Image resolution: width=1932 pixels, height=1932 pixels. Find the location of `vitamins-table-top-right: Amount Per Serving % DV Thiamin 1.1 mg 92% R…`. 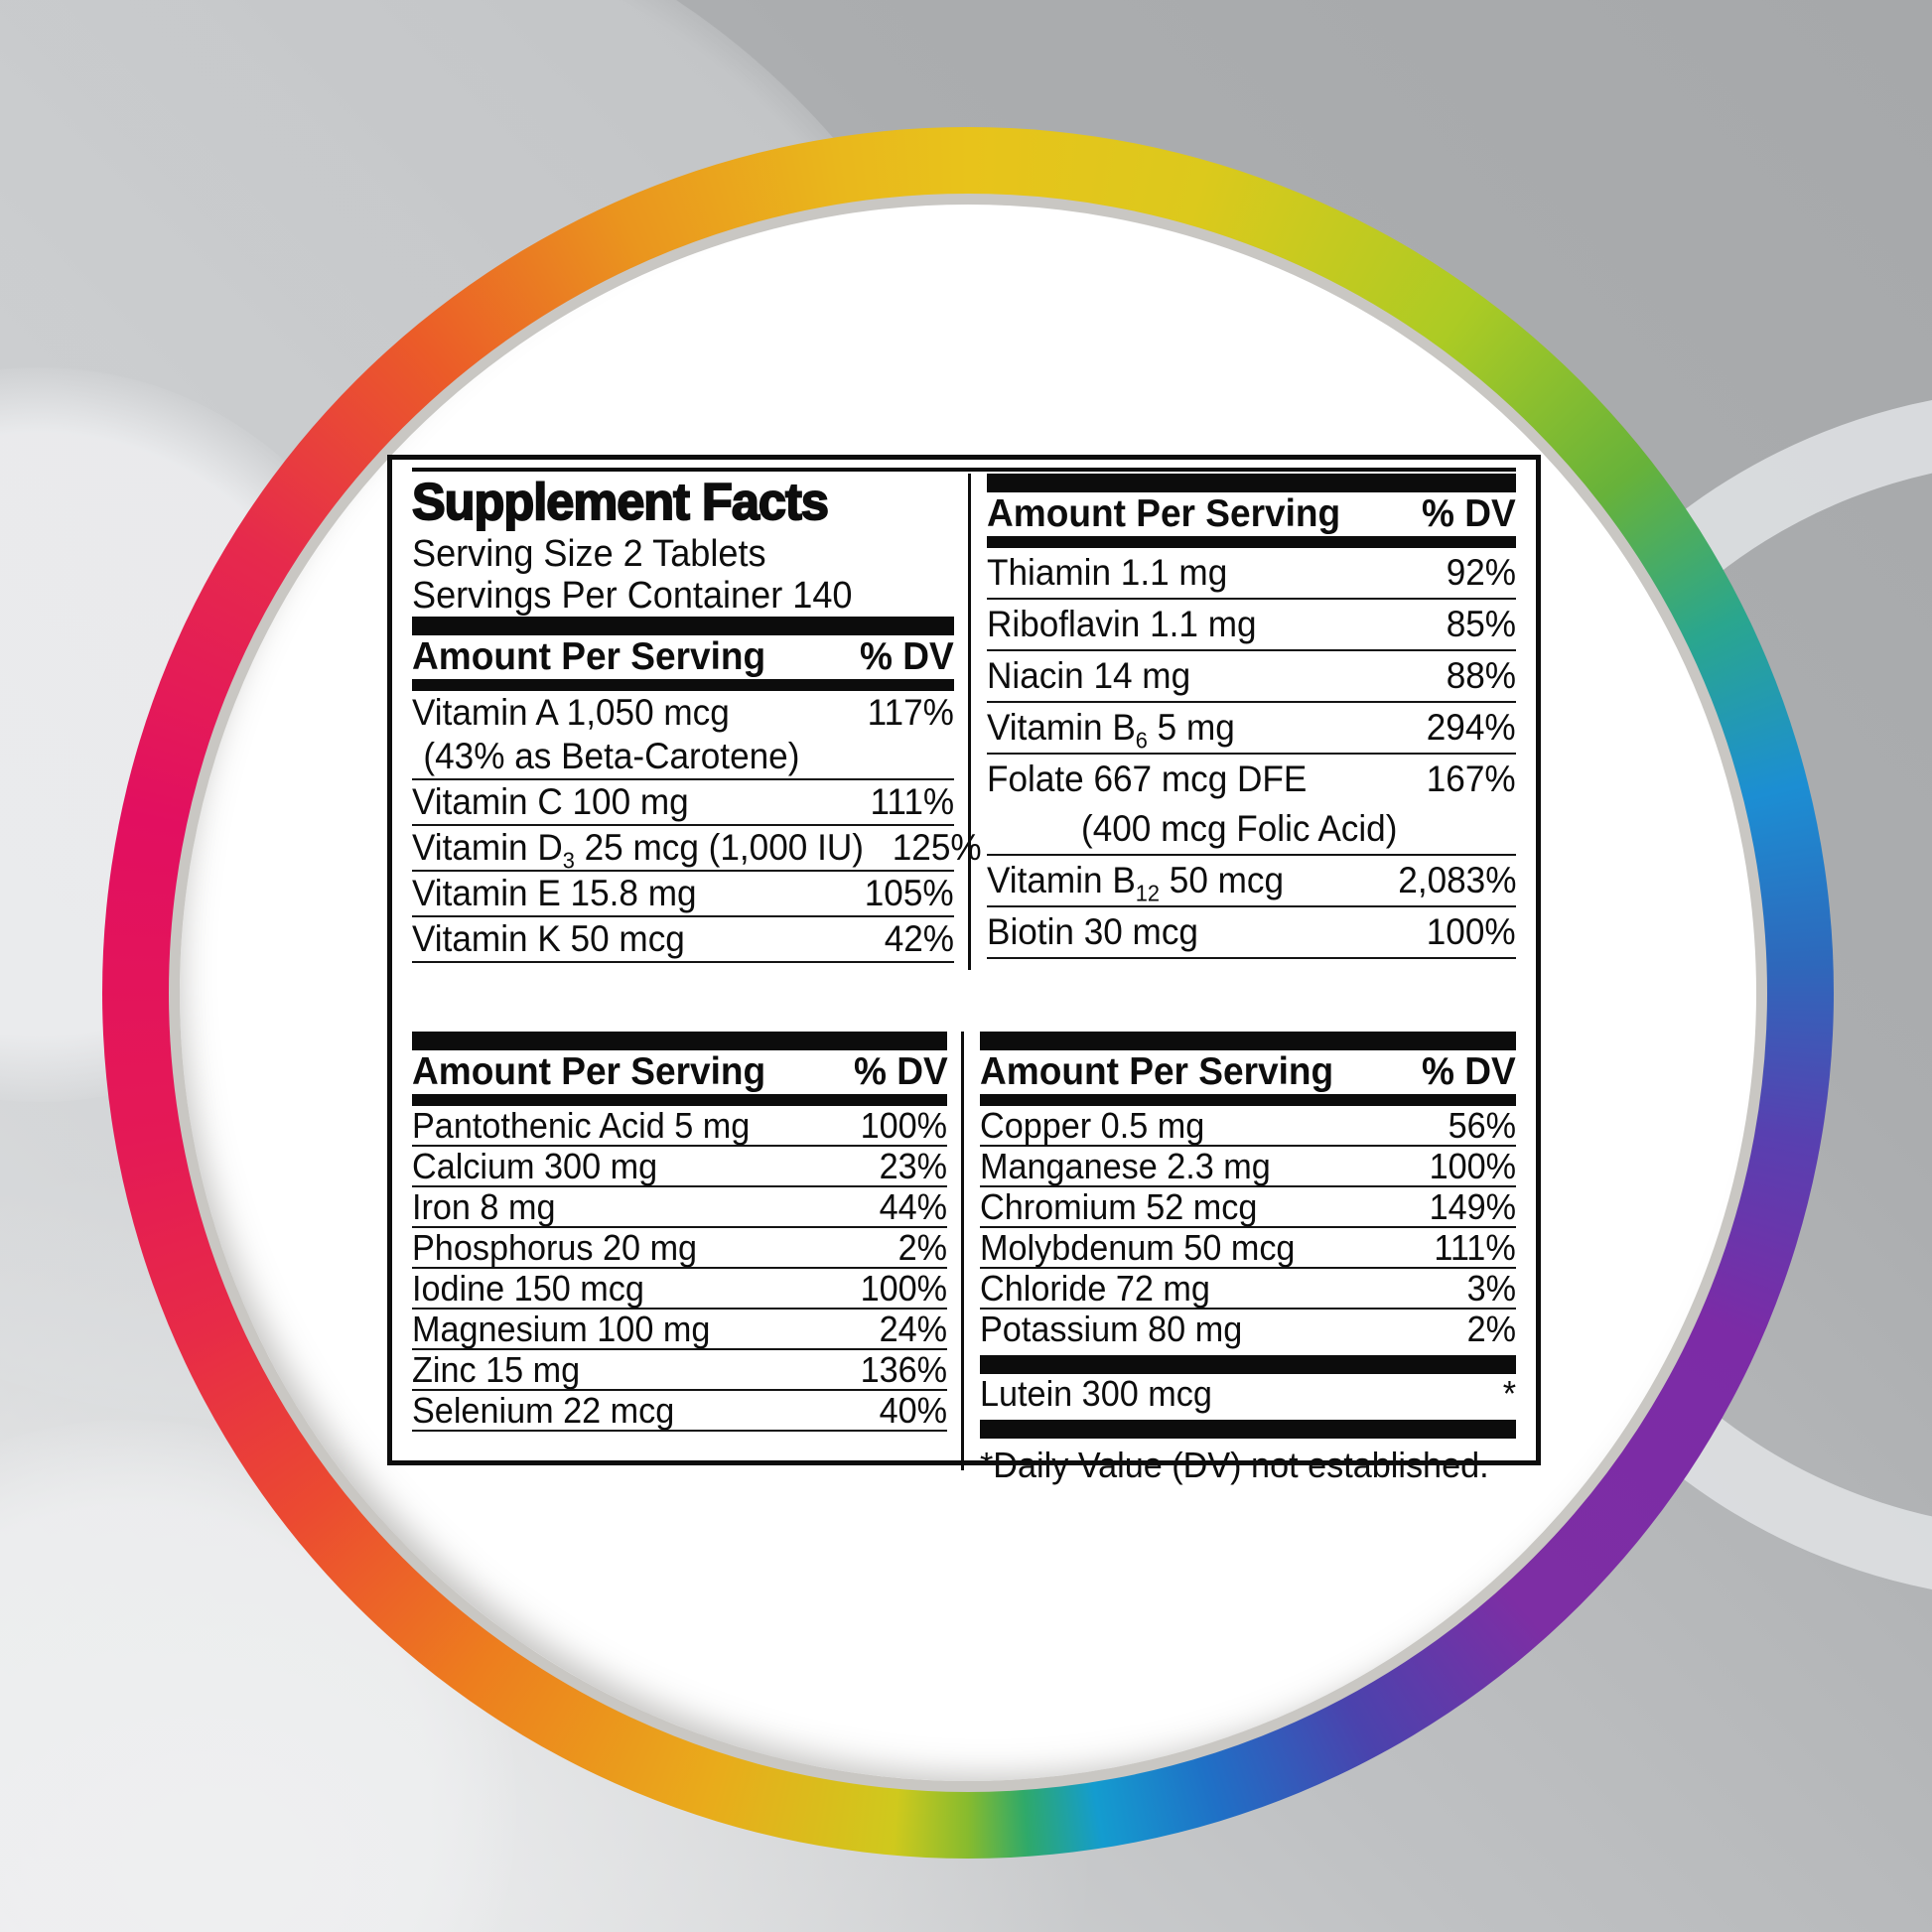

vitamins-table-top-right: Amount Per Serving % DV Thiamin 1.1 mg 92% R… is located at coordinates (1252, 716).